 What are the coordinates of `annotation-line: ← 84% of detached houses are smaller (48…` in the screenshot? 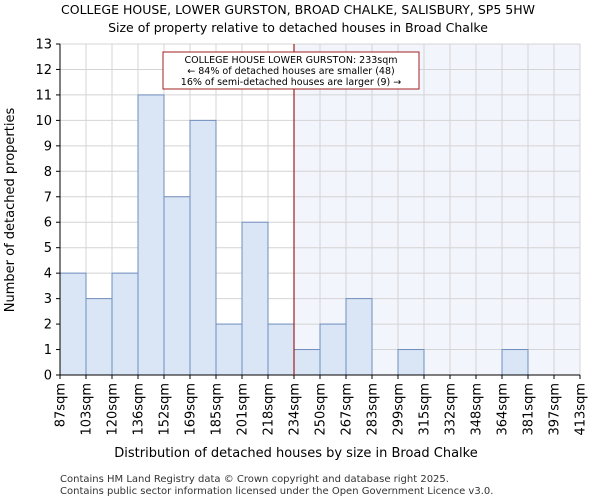 It's located at (290, 71).